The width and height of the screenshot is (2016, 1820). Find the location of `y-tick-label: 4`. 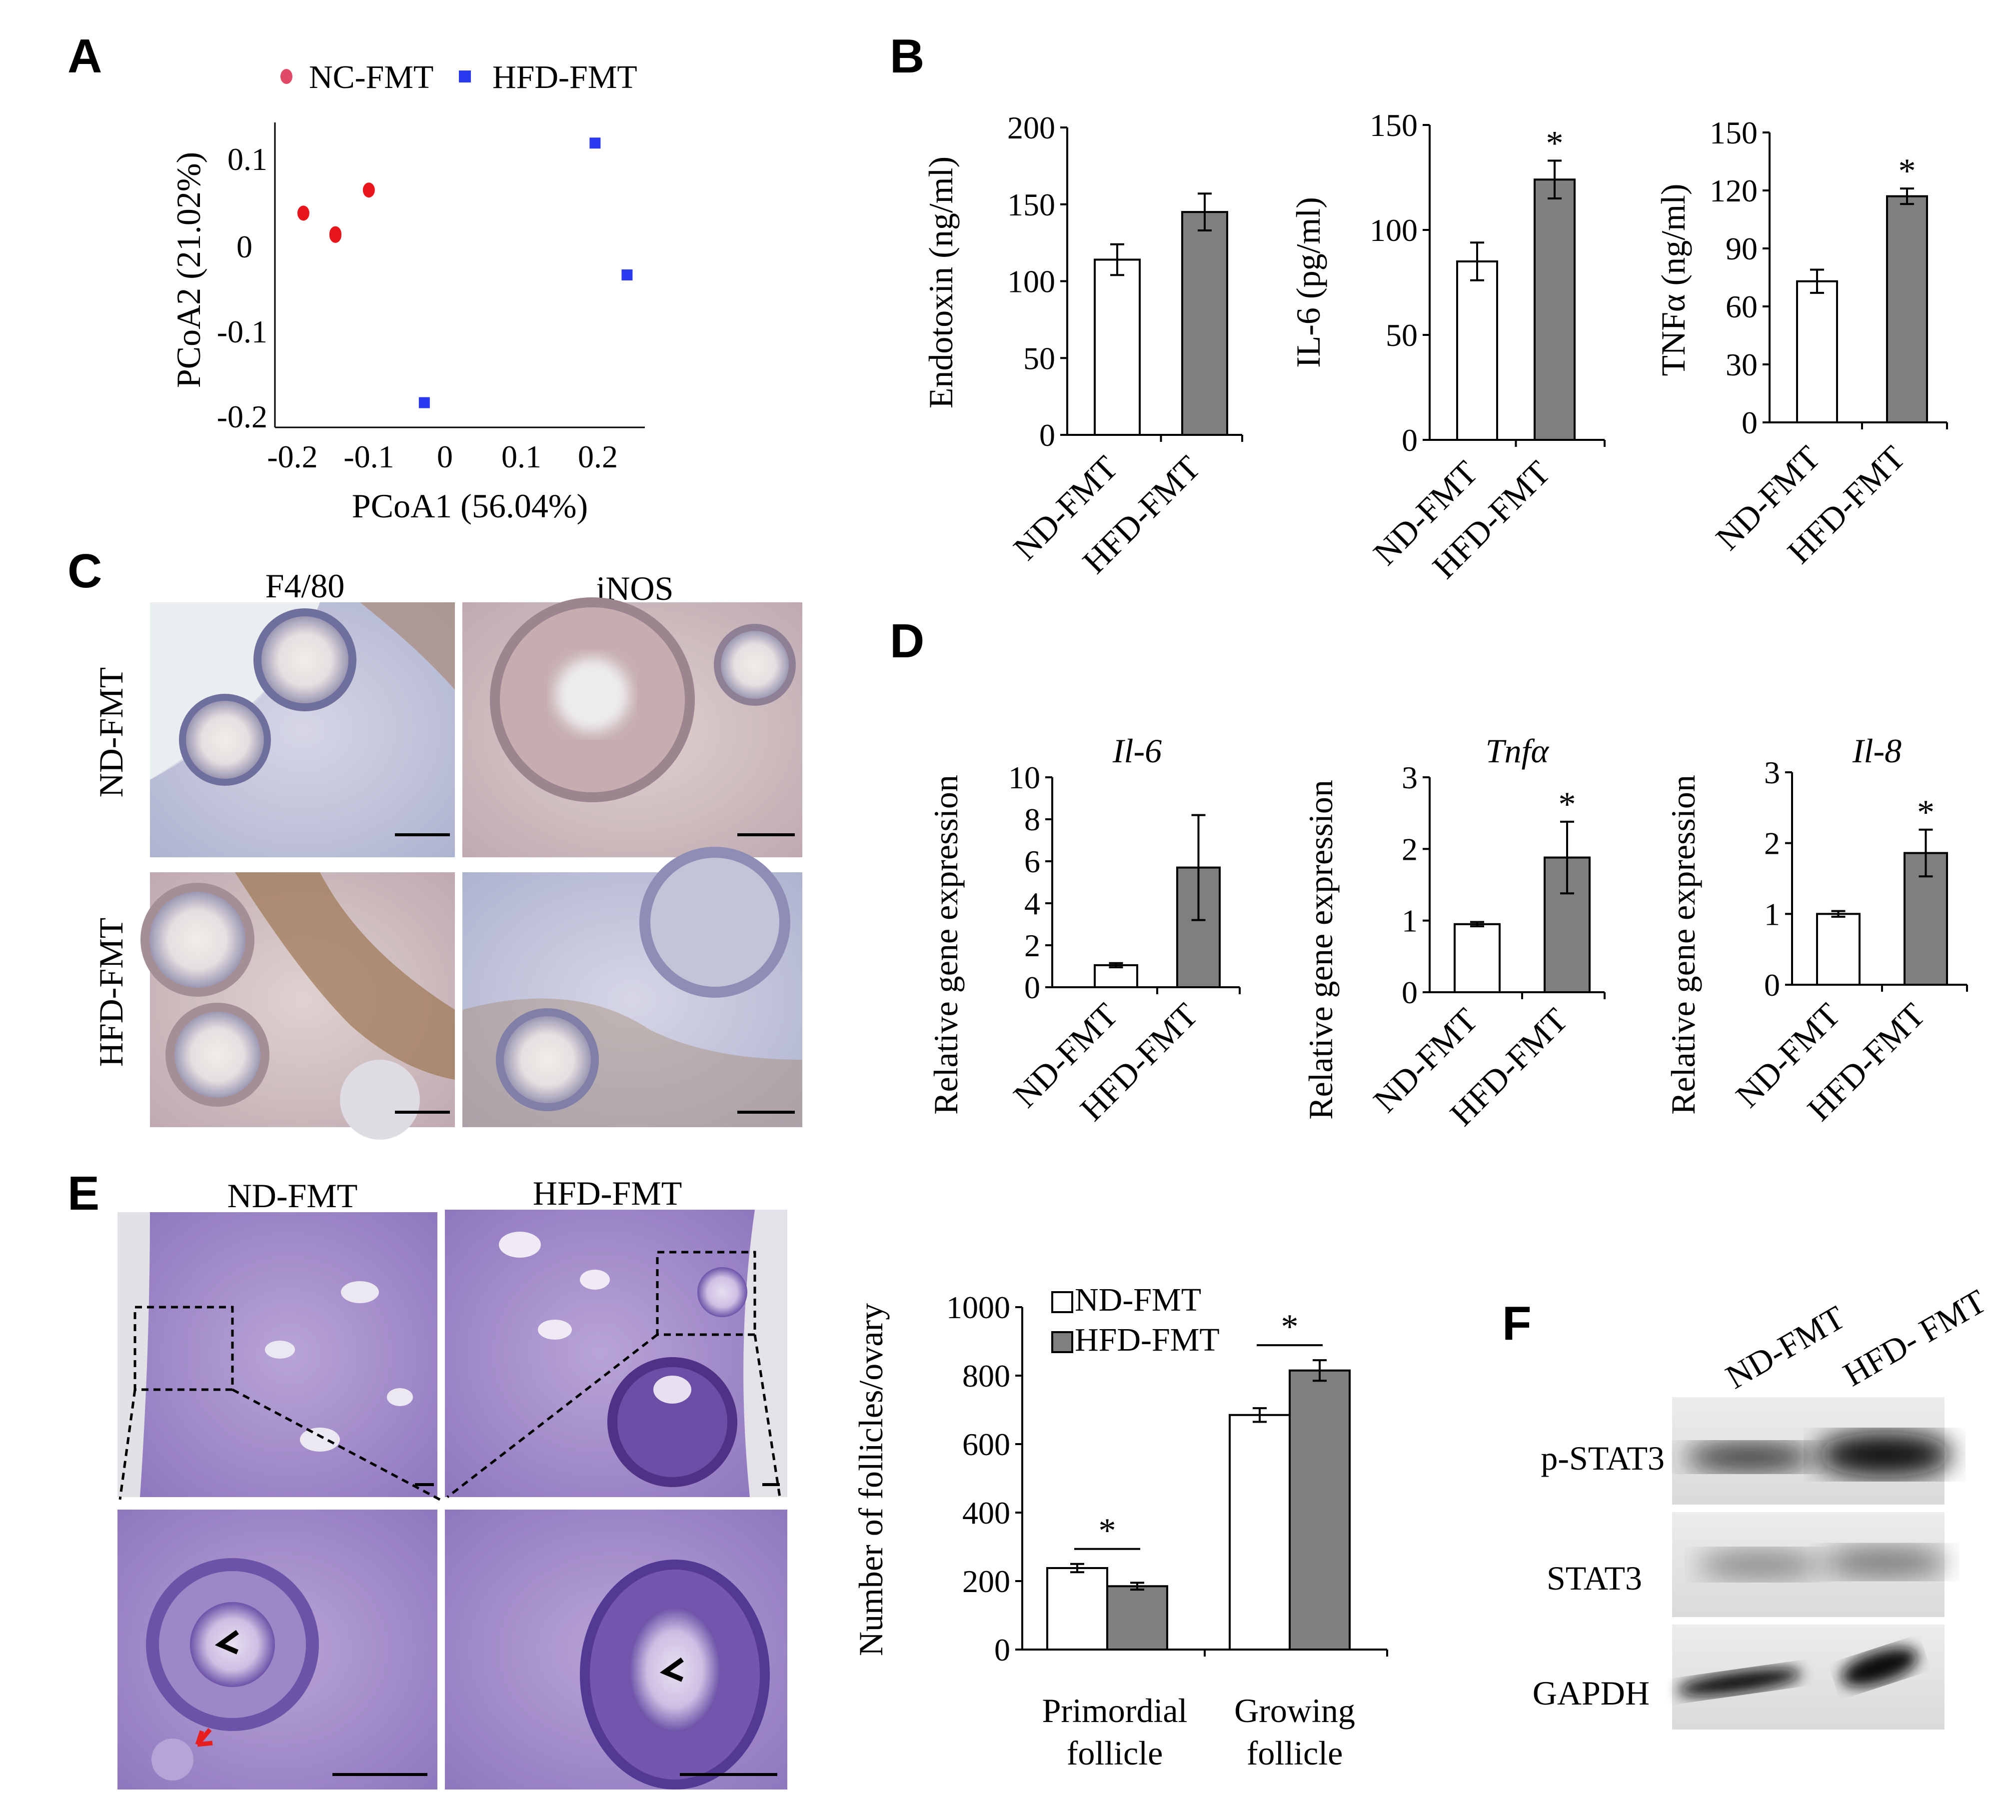

y-tick-label: 4 is located at coordinates (1032, 903).